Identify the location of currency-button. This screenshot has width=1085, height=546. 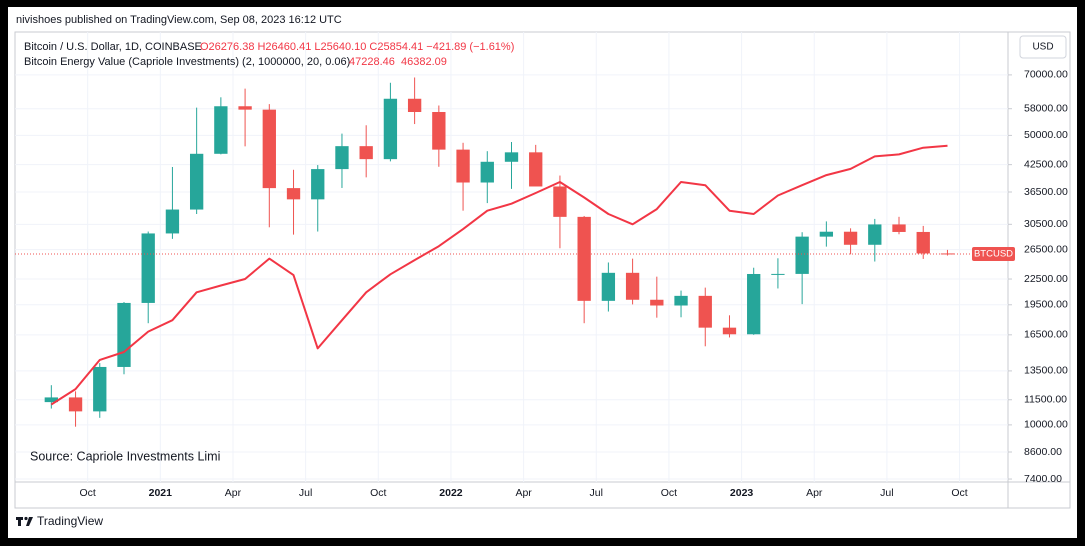
(1043, 47).